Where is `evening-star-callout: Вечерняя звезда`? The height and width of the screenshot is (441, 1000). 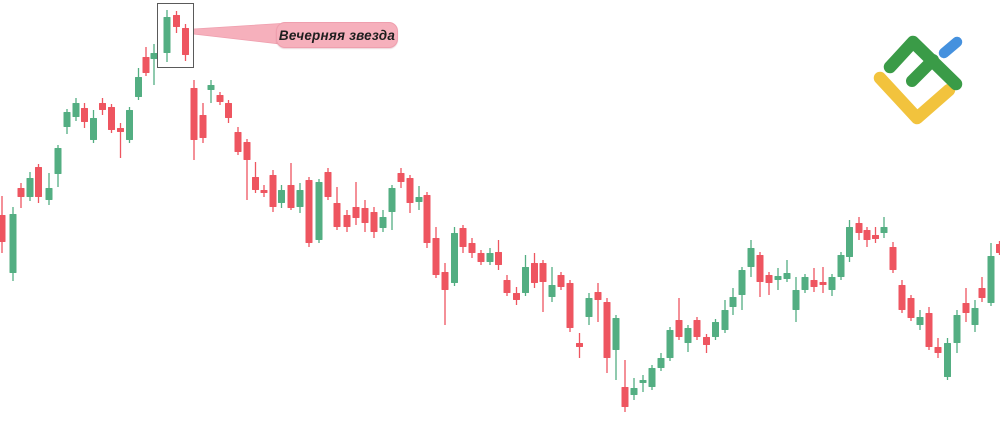 evening-star-callout: Вечерняя звезда is located at coordinates (337, 35).